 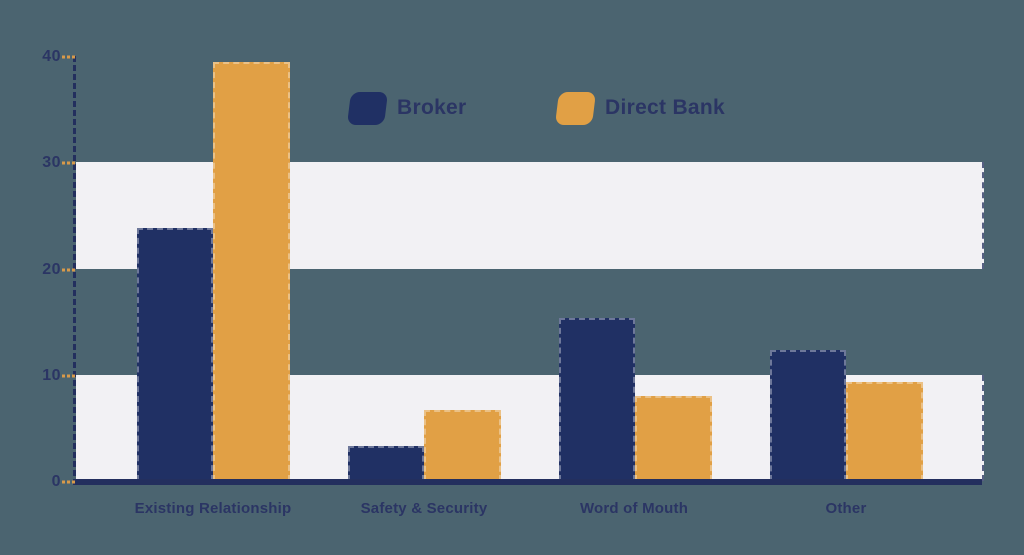 I want to click on legend-label-broker: Broker, so click(x=432, y=107).